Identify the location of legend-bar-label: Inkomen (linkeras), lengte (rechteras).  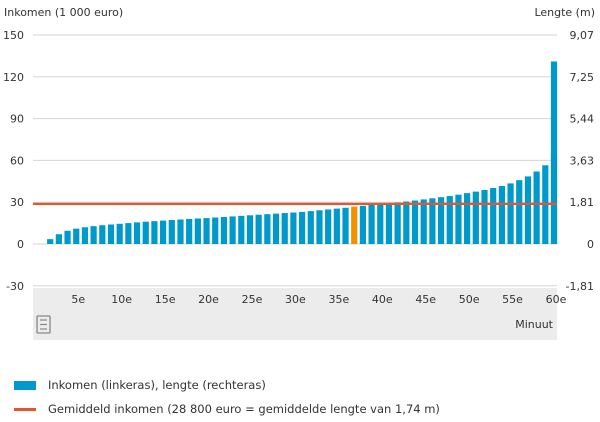
(157, 385).